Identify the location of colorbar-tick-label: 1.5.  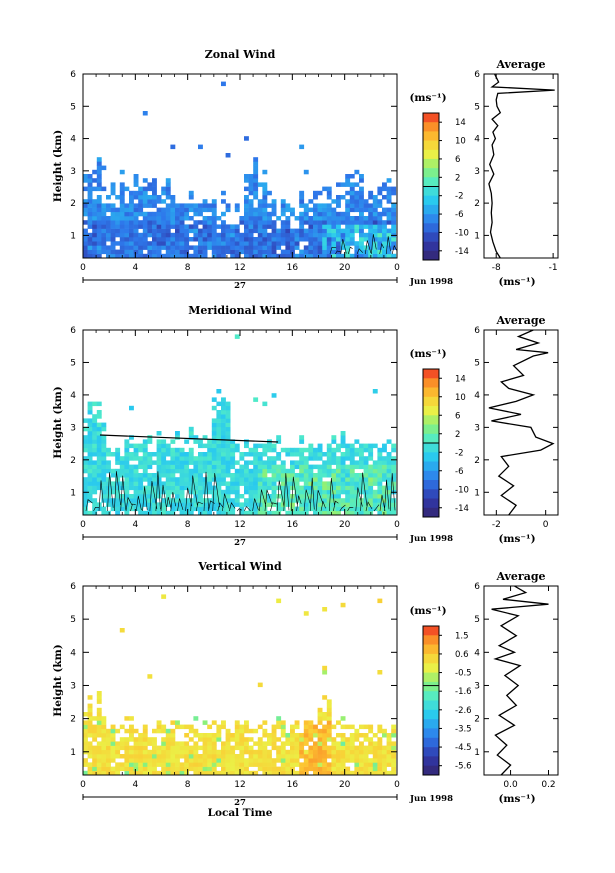
(462, 636).